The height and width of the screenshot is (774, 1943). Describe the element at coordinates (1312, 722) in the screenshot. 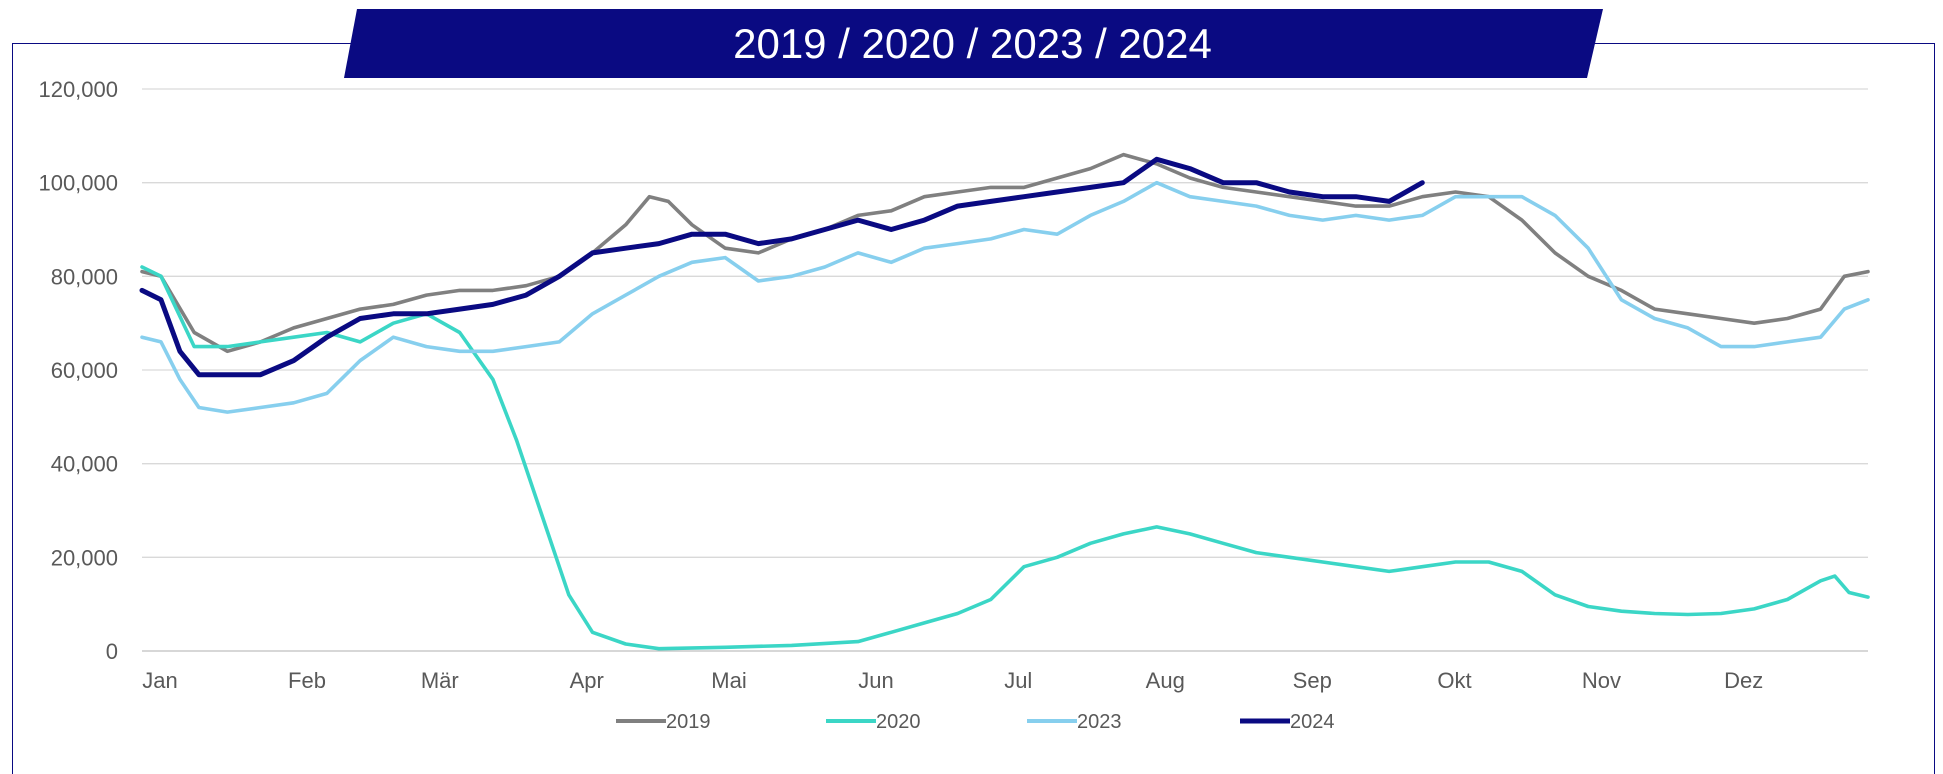

I see `legend-label-2024: 2024` at that location.